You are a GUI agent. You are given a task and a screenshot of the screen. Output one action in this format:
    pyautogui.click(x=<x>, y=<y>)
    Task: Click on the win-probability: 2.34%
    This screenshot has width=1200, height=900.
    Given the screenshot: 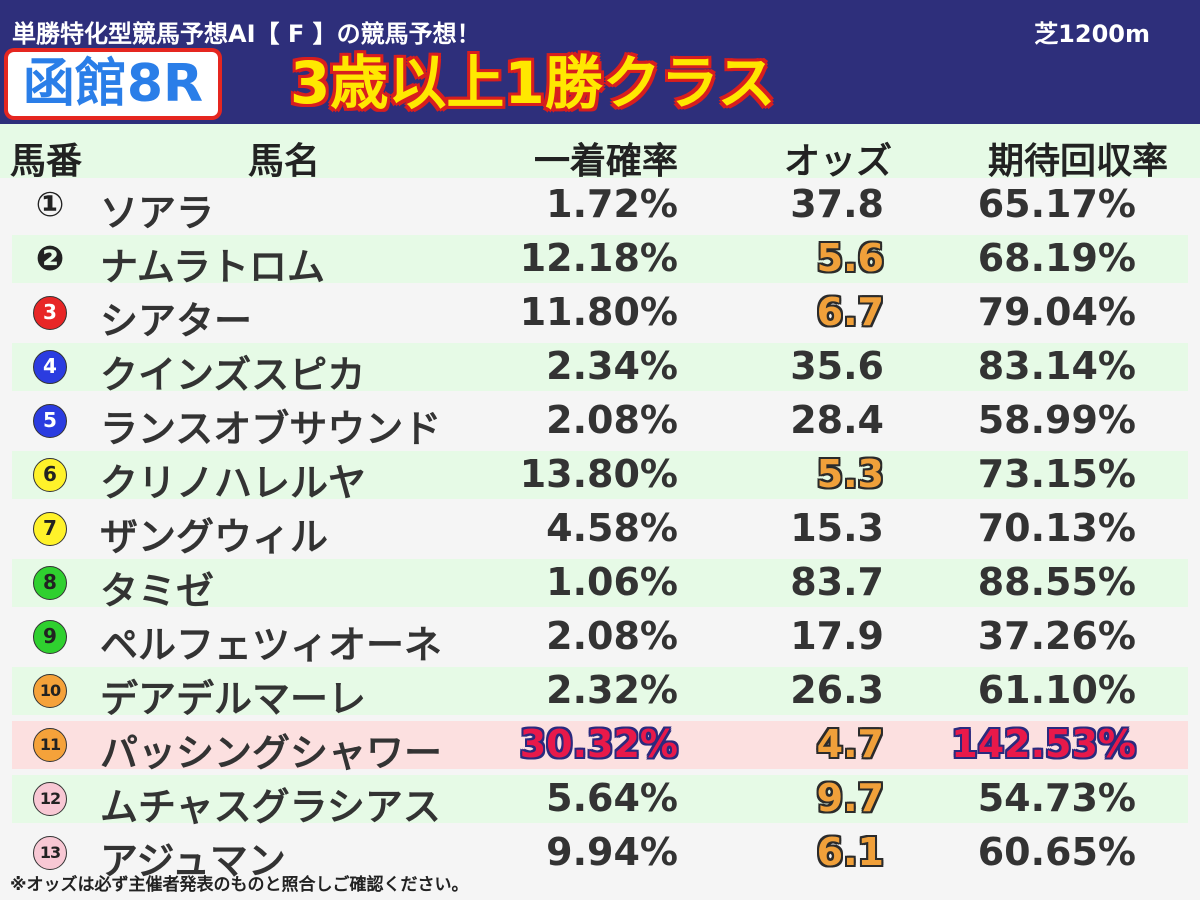 What is the action you would take?
    pyautogui.click(x=612, y=366)
    